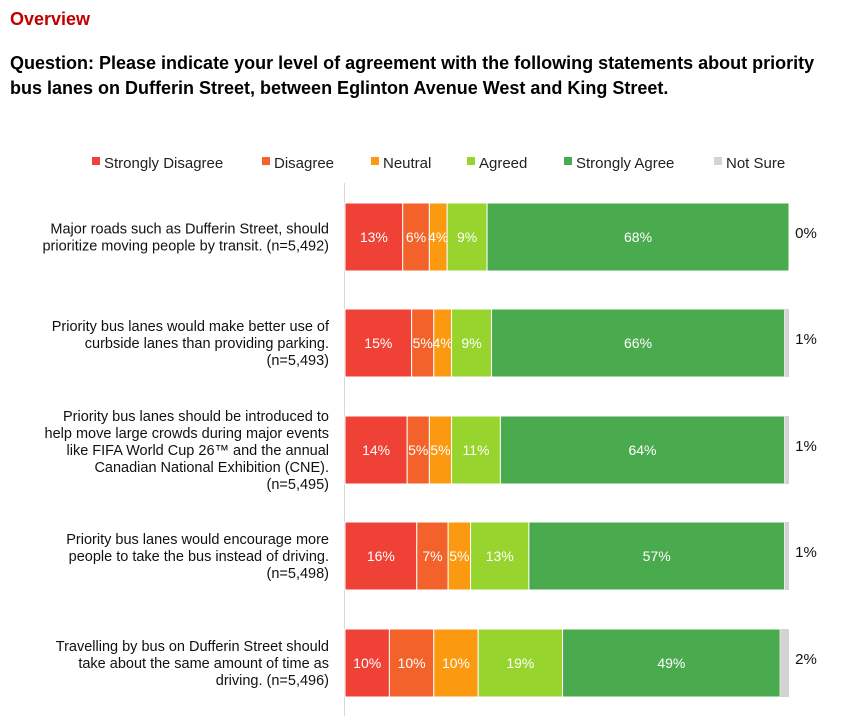  I want to click on data-label-agreed-4: 13%, so click(500, 556).